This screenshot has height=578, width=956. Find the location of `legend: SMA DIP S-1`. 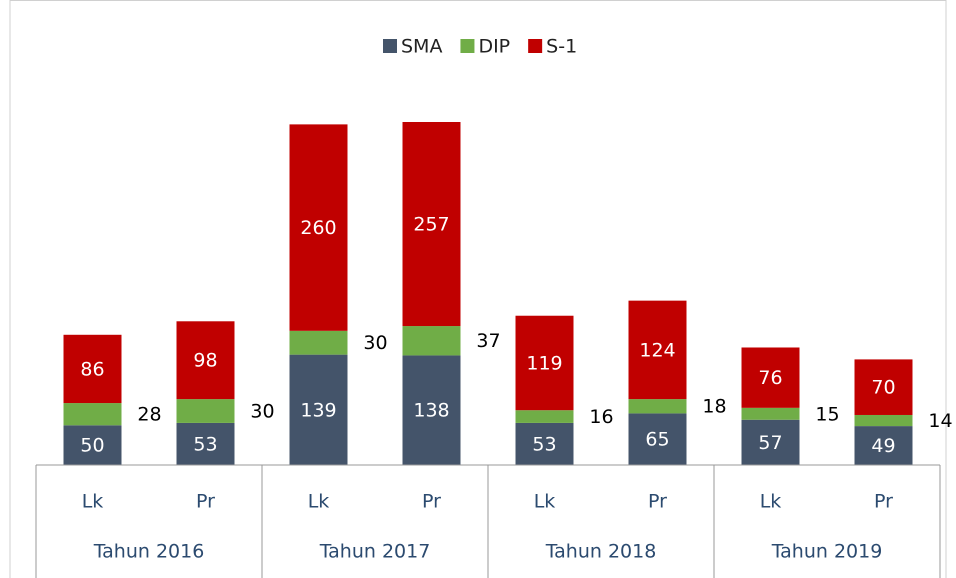

legend: SMA DIP S-1 is located at coordinates (480, 47).